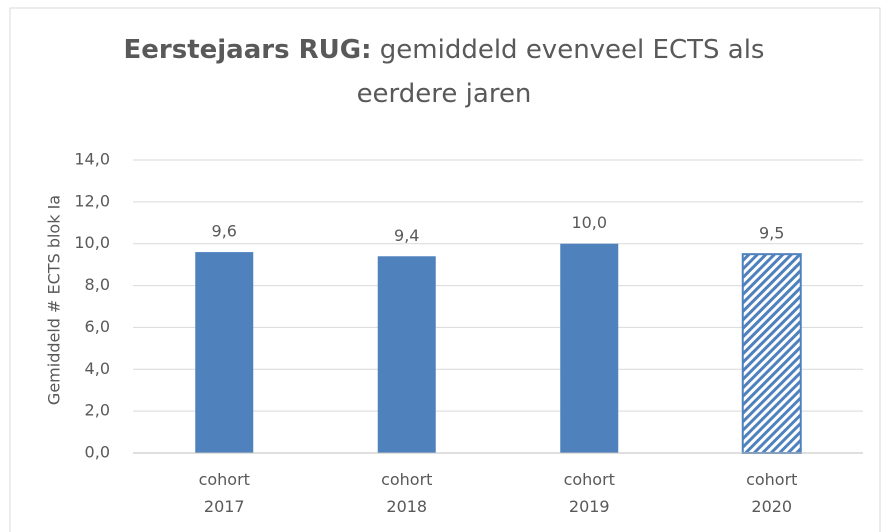 The image size is (888, 532). What do you see at coordinates (92, 200) in the screenshot?
I see `y-tick-label: 12,0` at bounding box center [92, 200].